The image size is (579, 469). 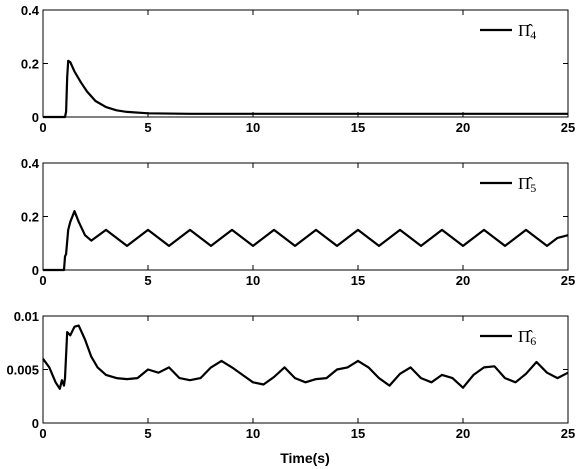 What do you see at coordinates (22, 370) in the screenshot?
I see `y-tick-label: 0.005` at bounding box center [22, 370].